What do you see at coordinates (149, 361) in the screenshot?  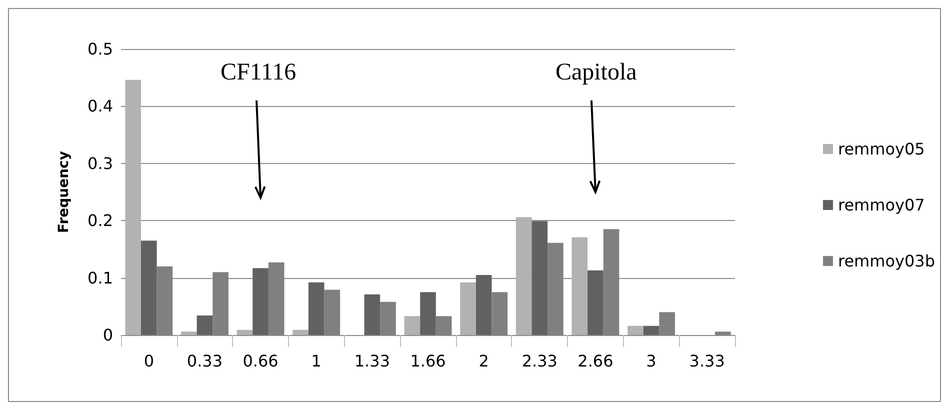 I see `x-tick-label: 0` at bounding box center [149, 361].